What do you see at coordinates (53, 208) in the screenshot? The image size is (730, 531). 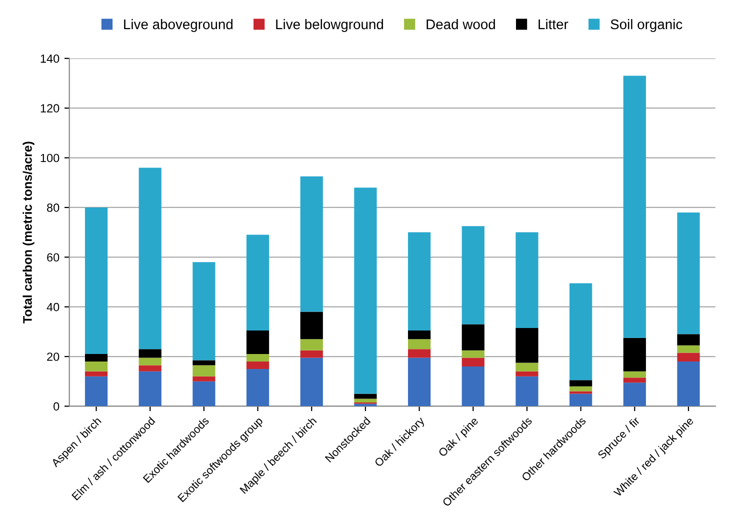 I see `y-tick-label: 80` at bounding box center [53, 208].